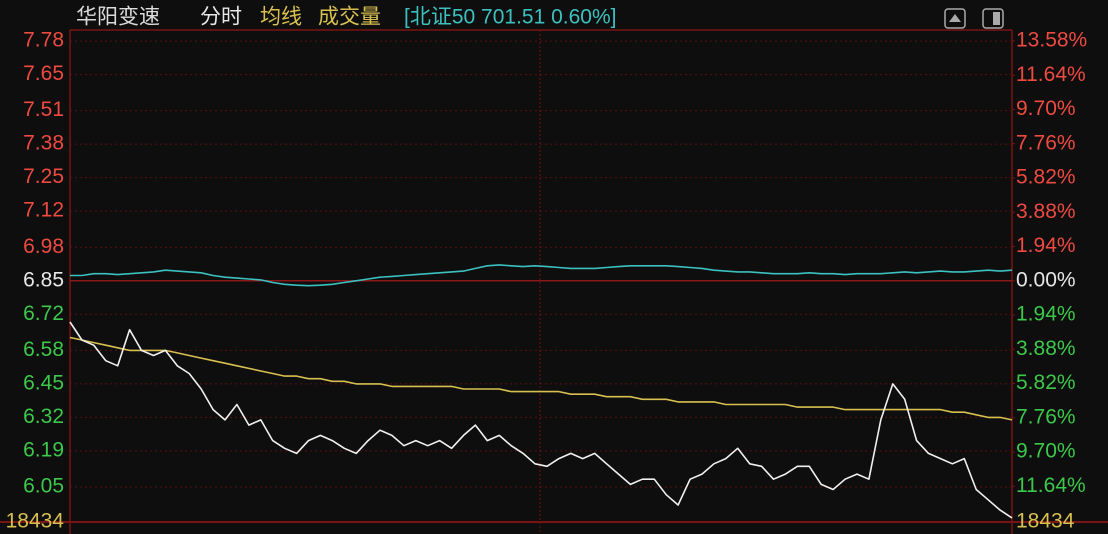  What do you see at coordinates (349, 17) in the screenshot?
I see `volume-tab: 成交量` at bounding box center [349, 17].